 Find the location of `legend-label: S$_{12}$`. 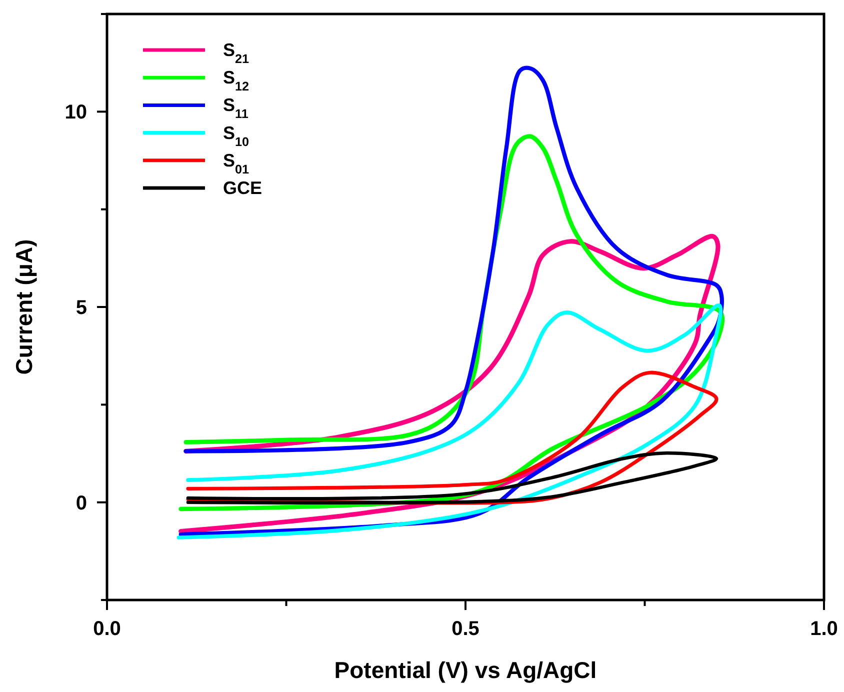

legend-label: S$_{12}$ is located at coordinates (236, 81).